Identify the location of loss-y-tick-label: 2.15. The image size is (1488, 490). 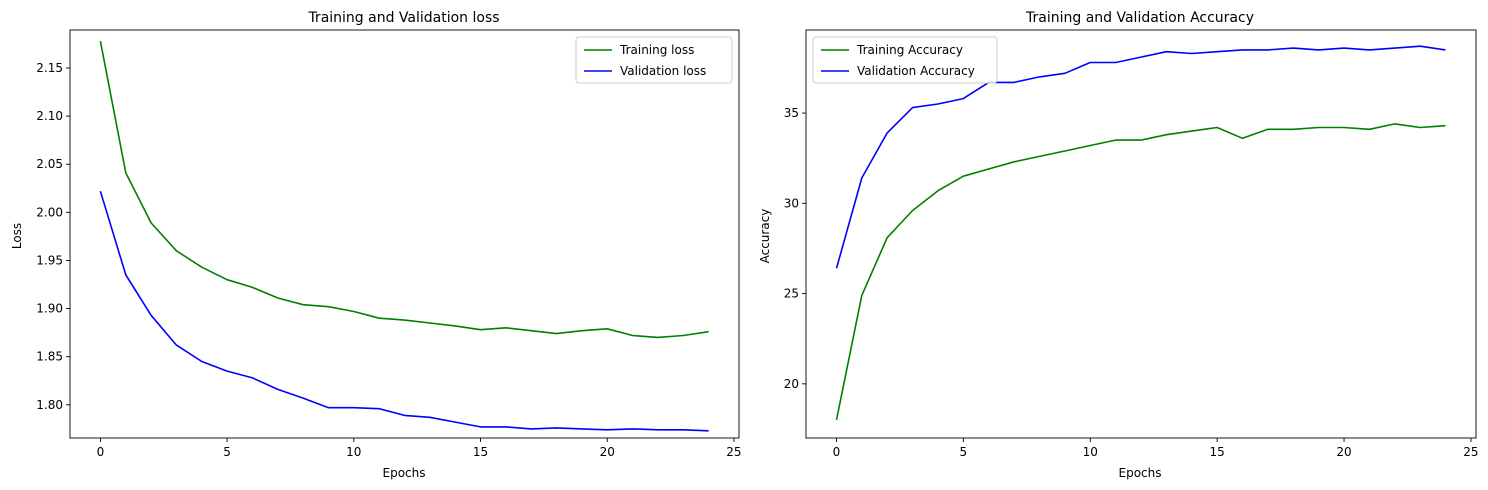
(49, 68).